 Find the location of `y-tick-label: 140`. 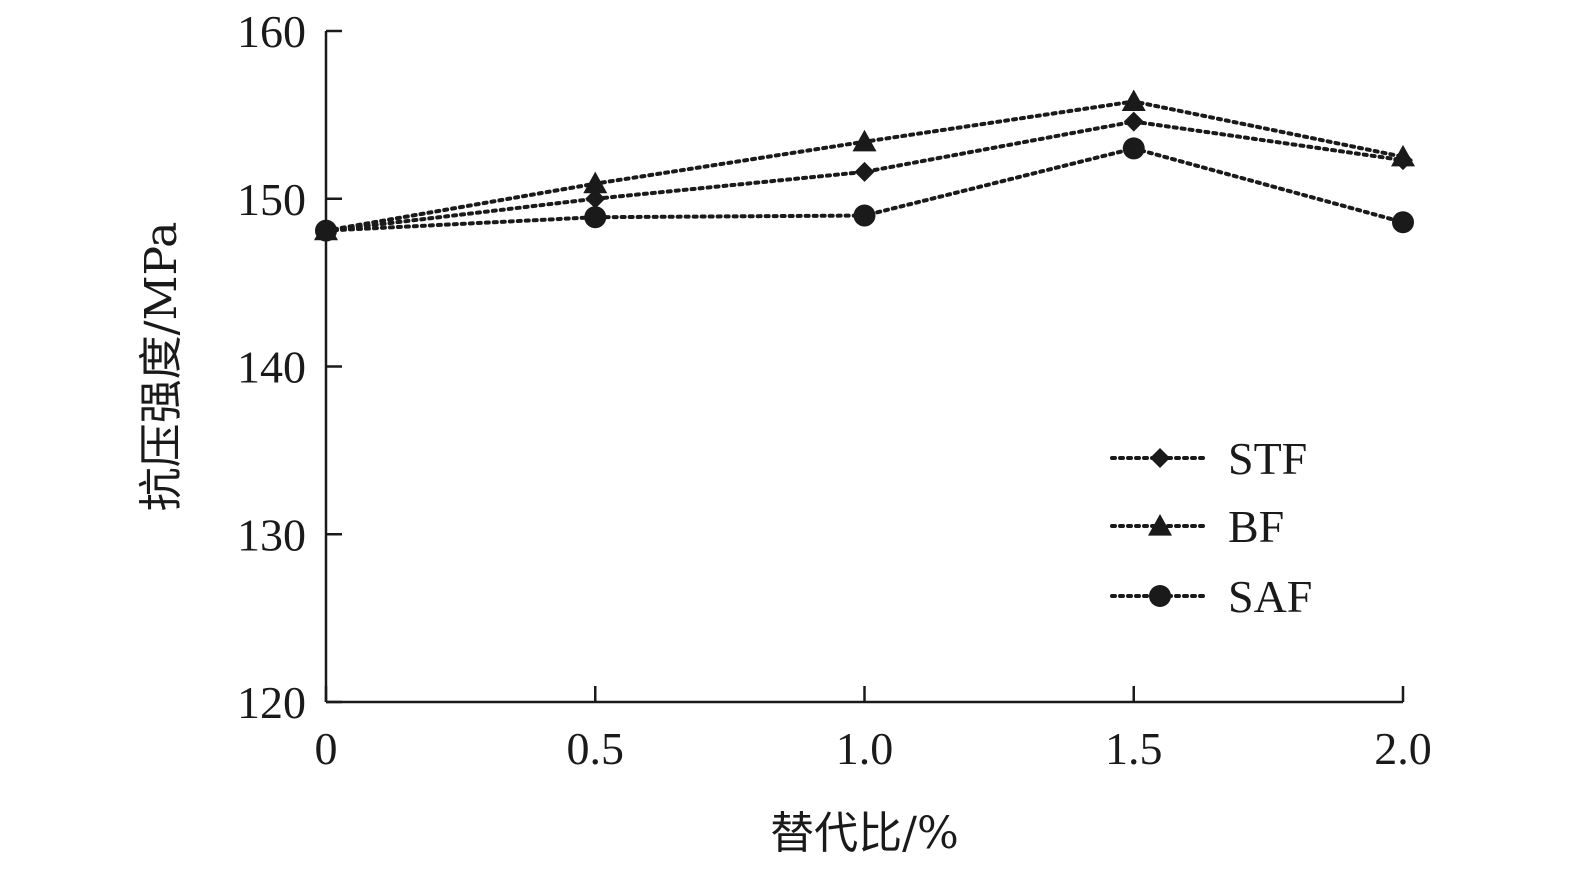

y-tick-label: 140 is located at coordinates (271, 367).